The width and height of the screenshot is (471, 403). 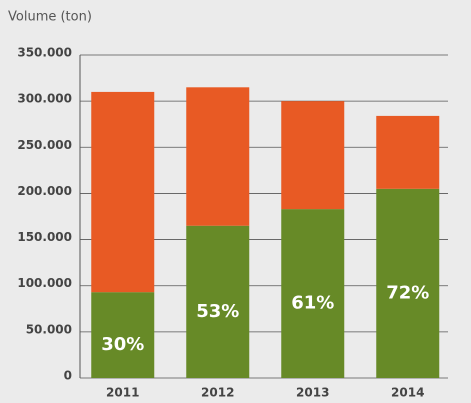 What do you see at coordinates (312, 393) in the screenshot?
I see `x-tick-label: 2013` at bounding box center [312, 393].